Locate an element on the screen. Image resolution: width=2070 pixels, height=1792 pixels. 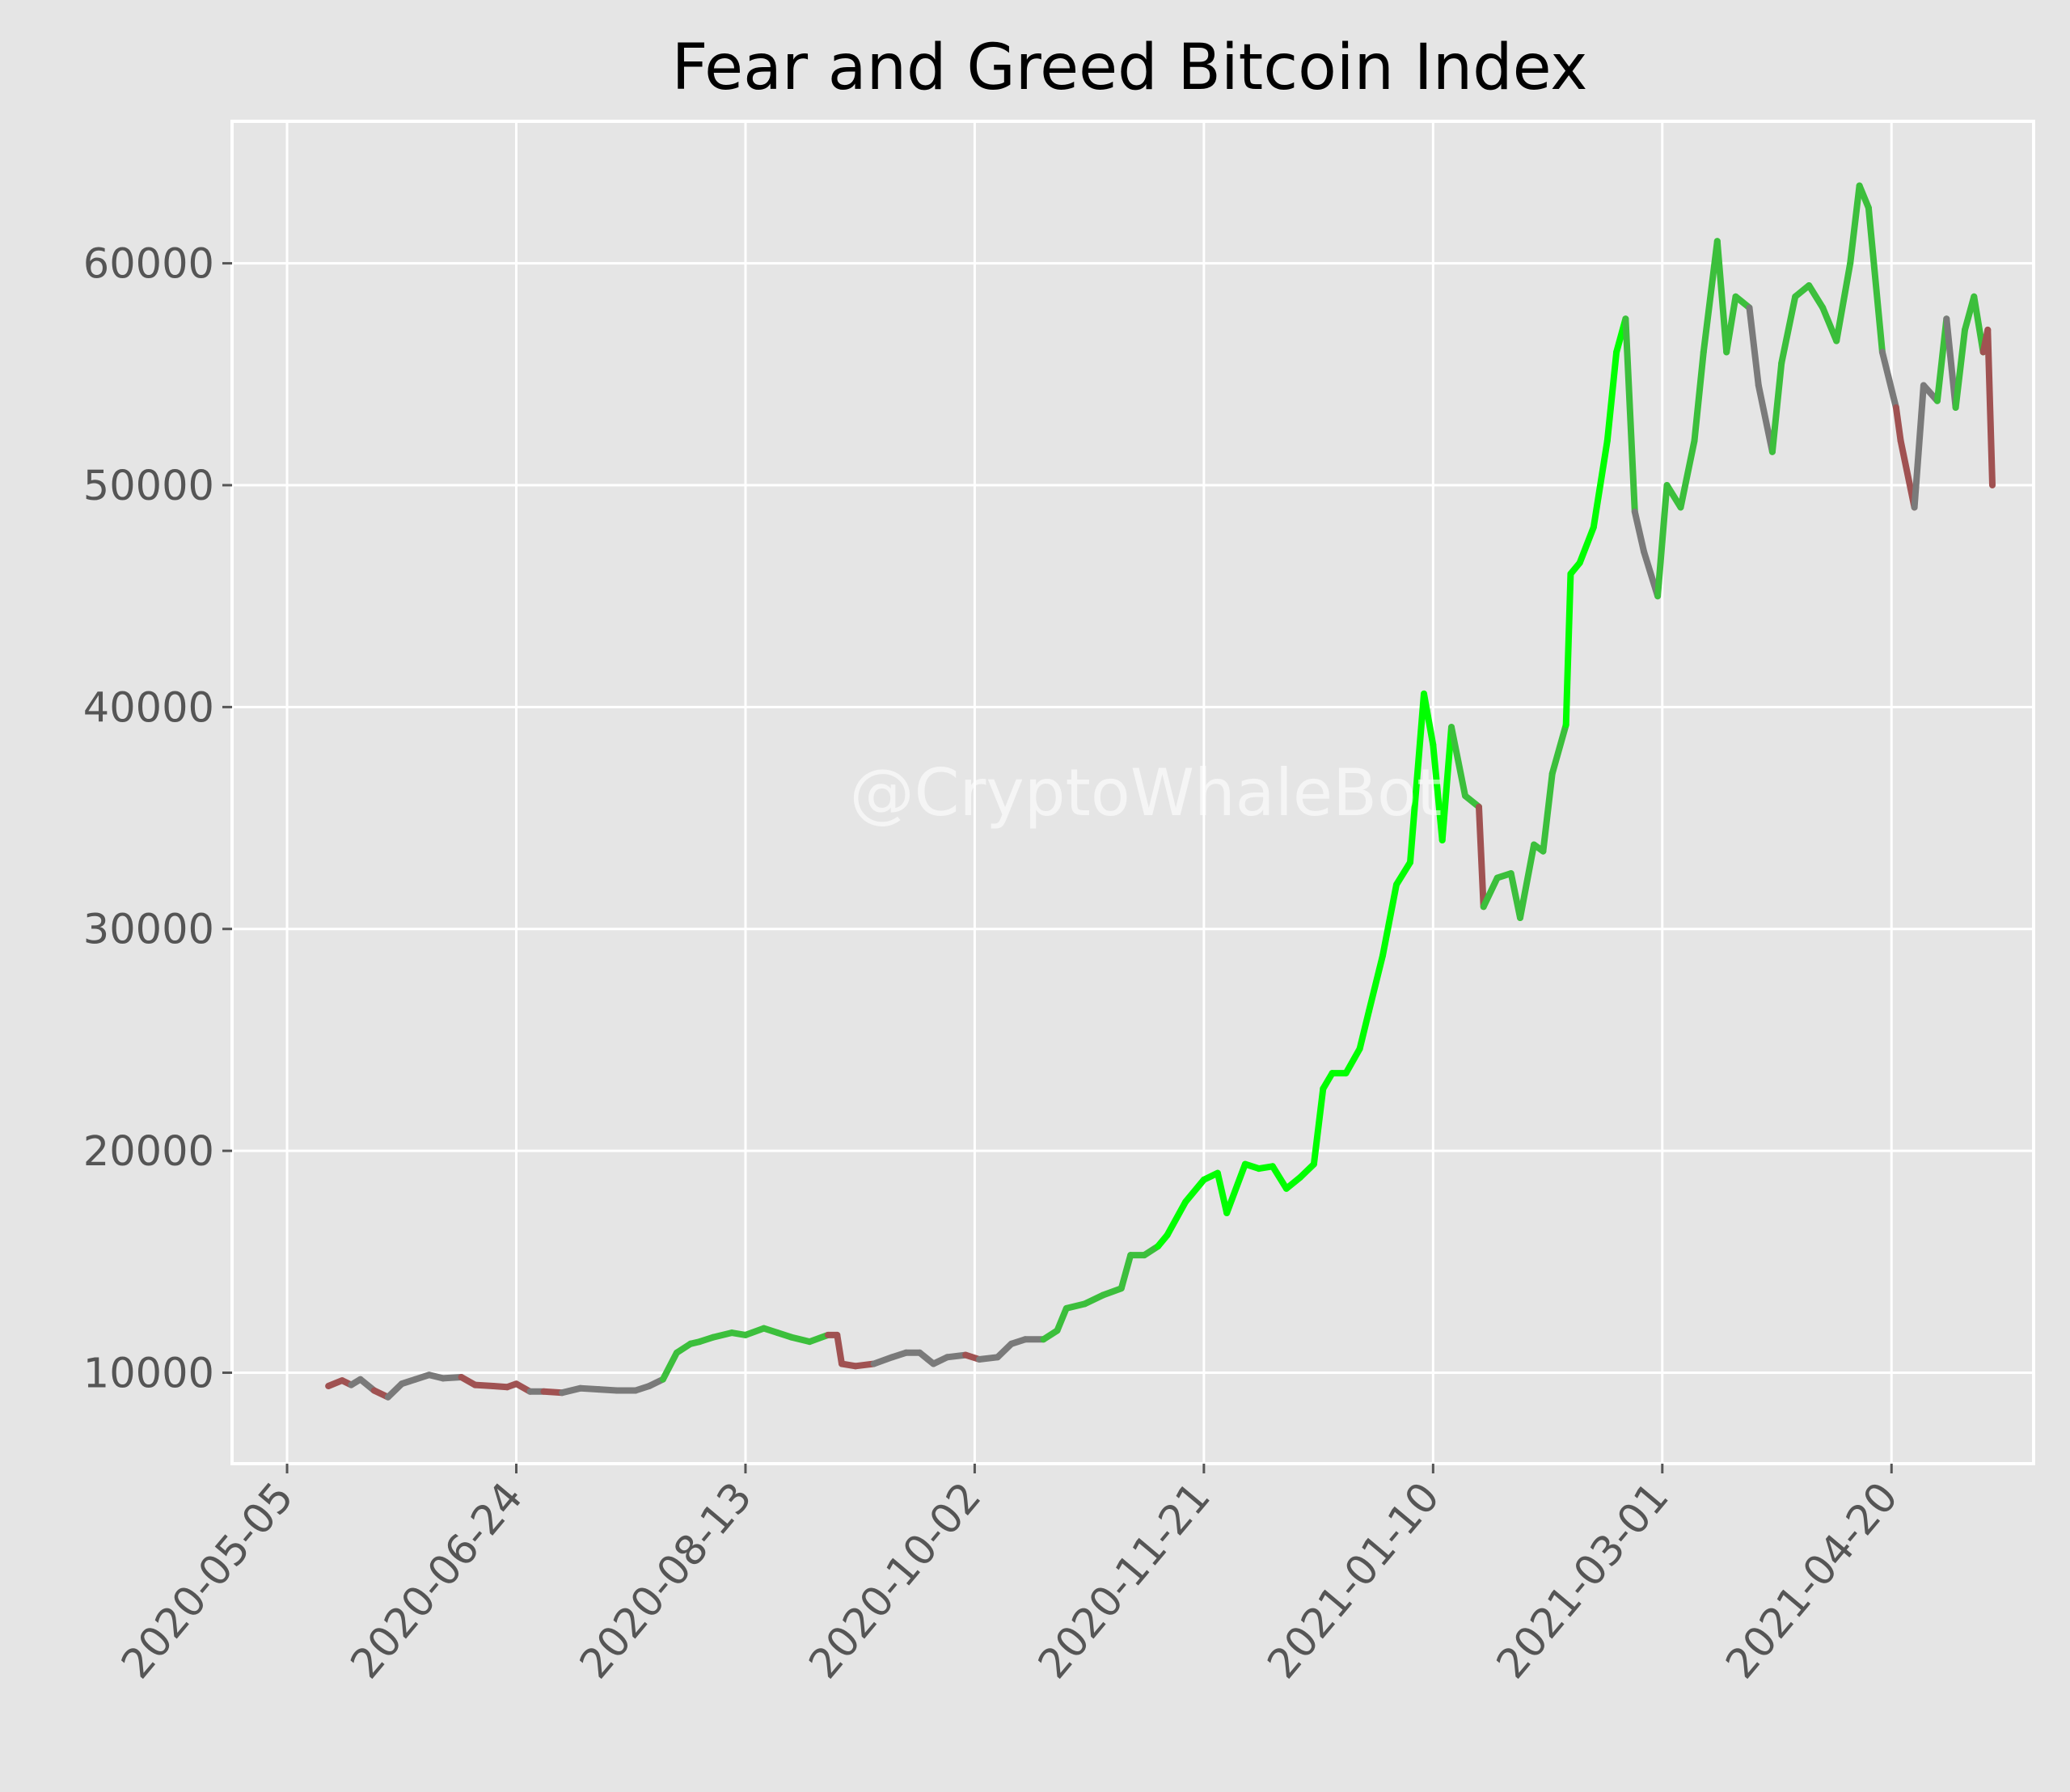
chart-title: Fear and Greed Bitcoin Index is located at coordinates (1130, 68).